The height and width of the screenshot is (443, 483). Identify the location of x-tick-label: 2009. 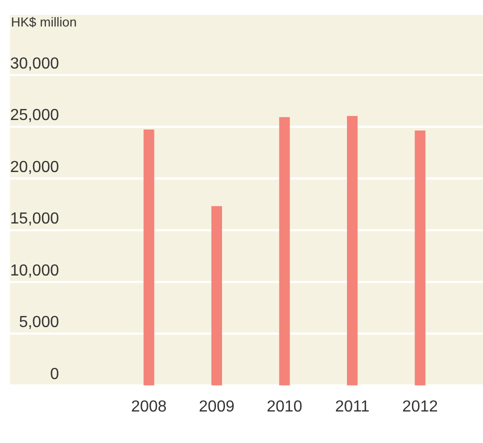
(216, 407).